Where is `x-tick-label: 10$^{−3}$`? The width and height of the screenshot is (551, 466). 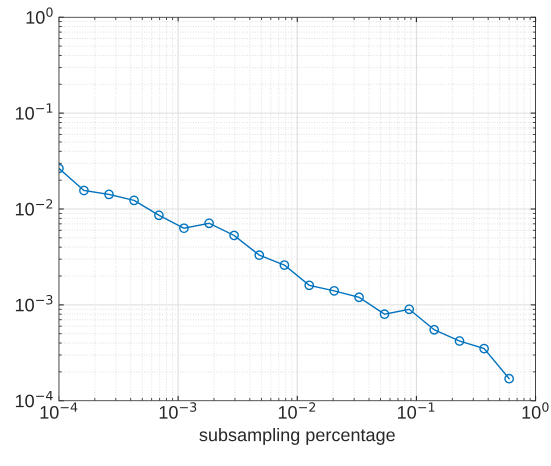 x-tick-label: 10$^{−3}$ is located at coordinates (178, 410).